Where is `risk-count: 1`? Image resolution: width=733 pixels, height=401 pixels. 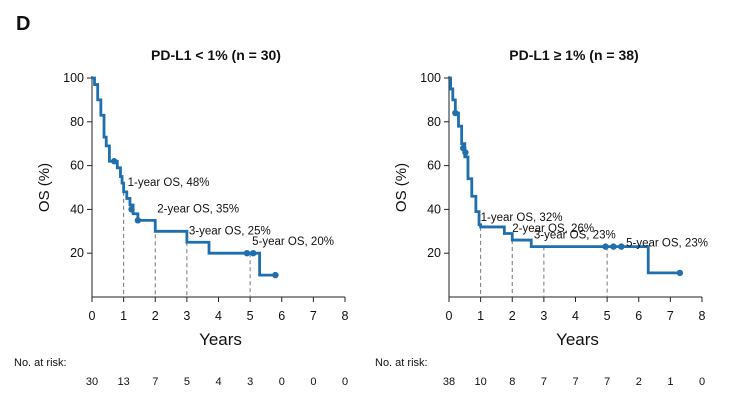
risk-count: 1 is located at coordinates (670, 382).